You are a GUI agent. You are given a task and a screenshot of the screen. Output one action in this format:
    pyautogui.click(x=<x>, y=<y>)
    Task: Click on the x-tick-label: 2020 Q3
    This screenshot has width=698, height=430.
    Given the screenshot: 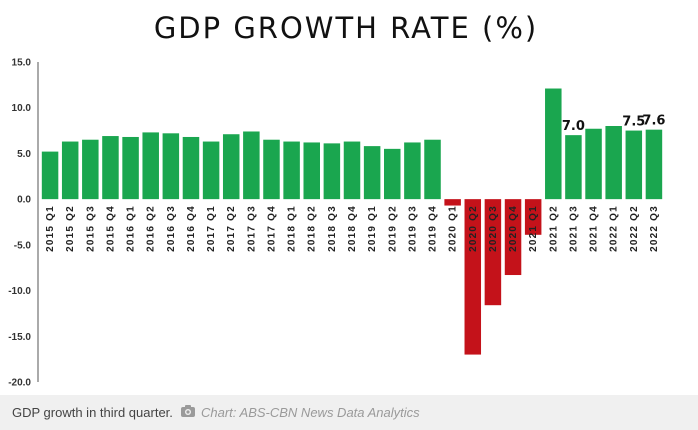 What is the action you would take?
    pyautogui.click(x=493, y=228)
    